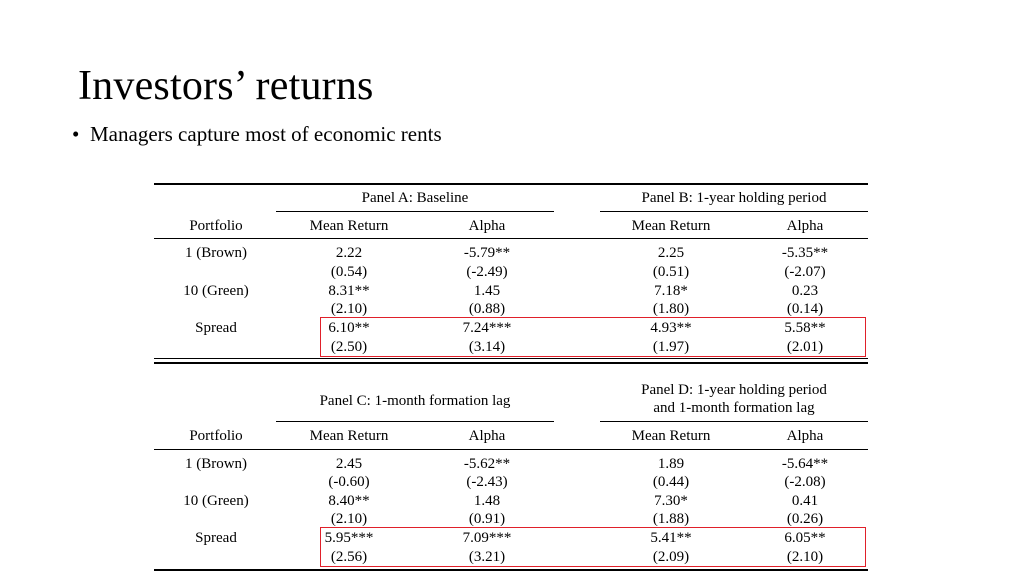 This screenshot has width=1024, height=576. I want to click on table-cell: 2.45, so click(349, 464).